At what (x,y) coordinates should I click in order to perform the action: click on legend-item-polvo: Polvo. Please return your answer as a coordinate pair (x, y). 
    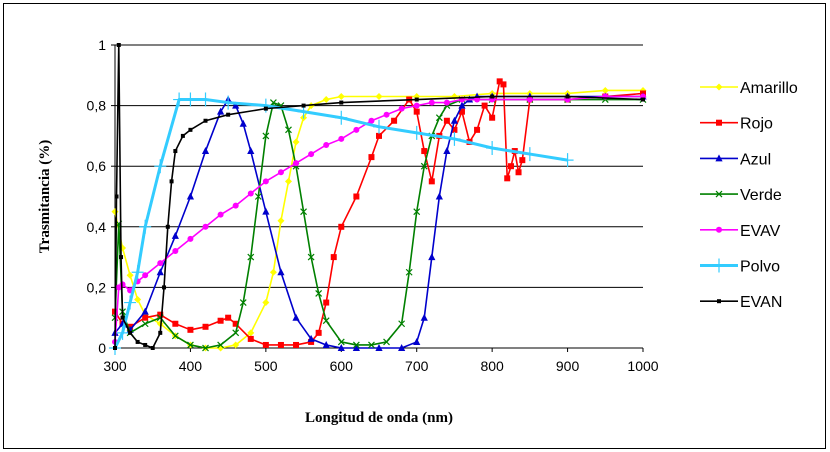
    Looking at the image, I should click on (740, 267).